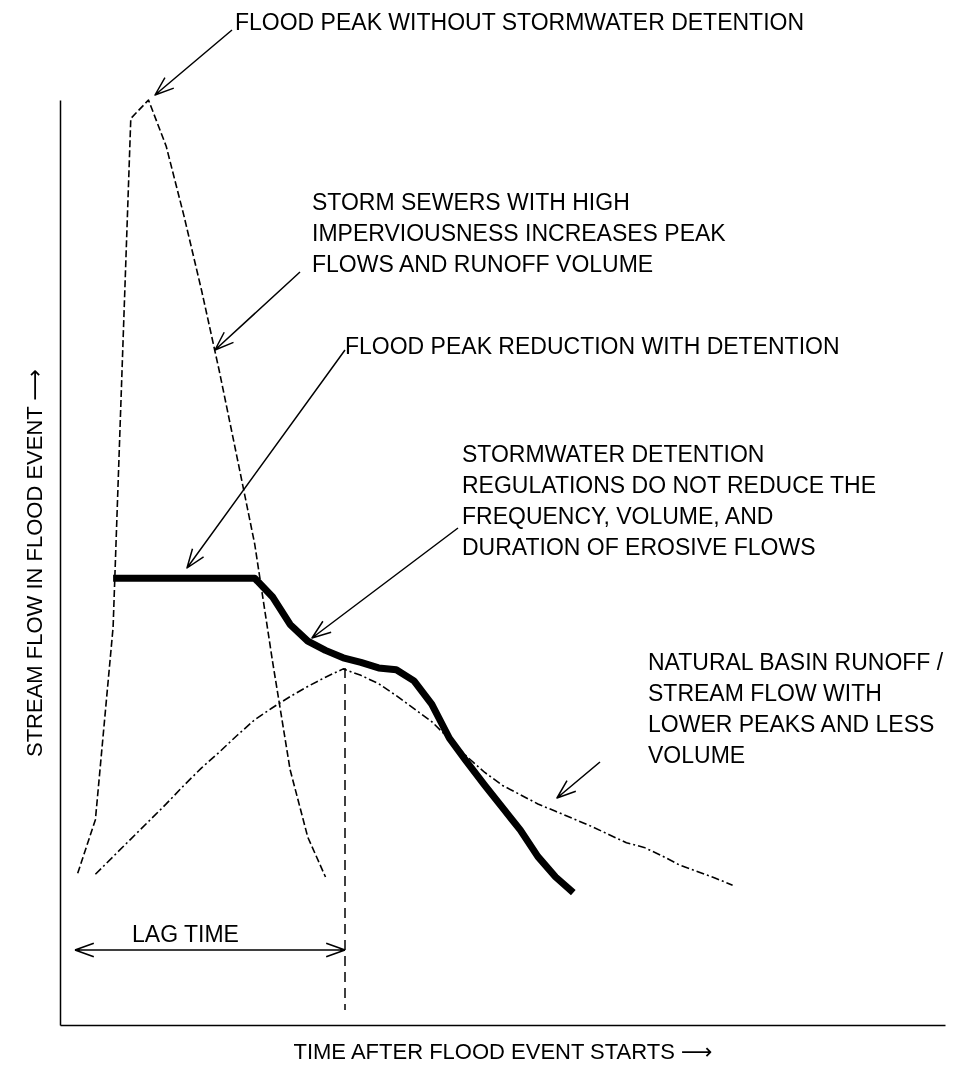 The width and height of the screenshot is (961, 1078). What do you see at coordinates (796, 708) in the screenshot?
I see `annotation: NATURAL BASIN RUNOFF / STREAM FLOW WITH LOWER PEAKS AND LESS VOLUME` at bounding box center [796, 708].